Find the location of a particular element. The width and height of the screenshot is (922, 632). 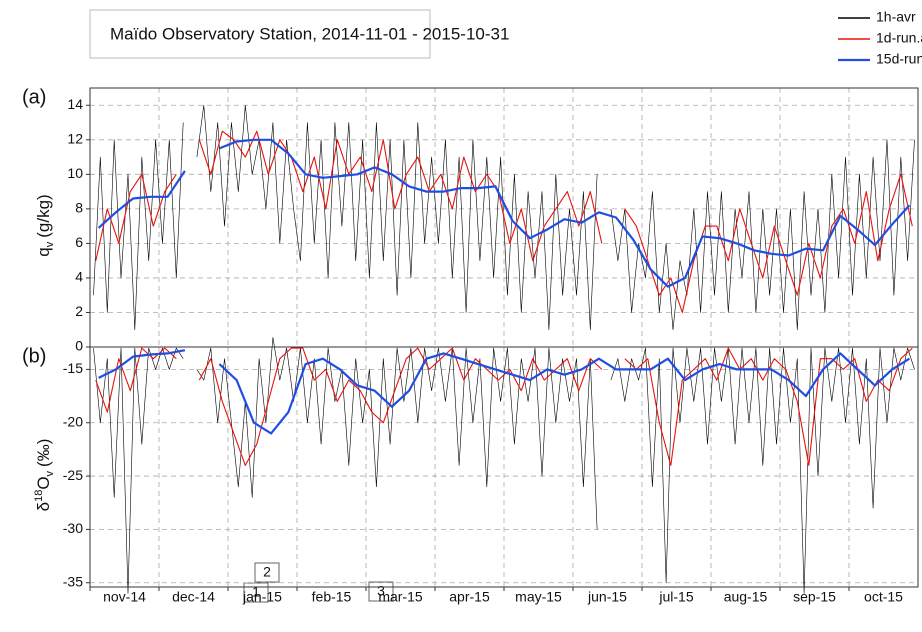

y-axis-label-part: 18 is located at coordinates (39, 496).